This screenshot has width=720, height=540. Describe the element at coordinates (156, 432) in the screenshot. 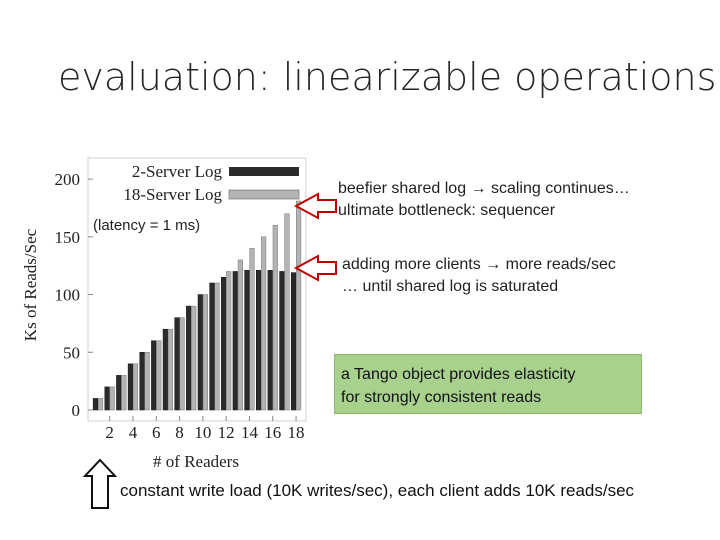

I see `x-tick-label: 6` at that location.